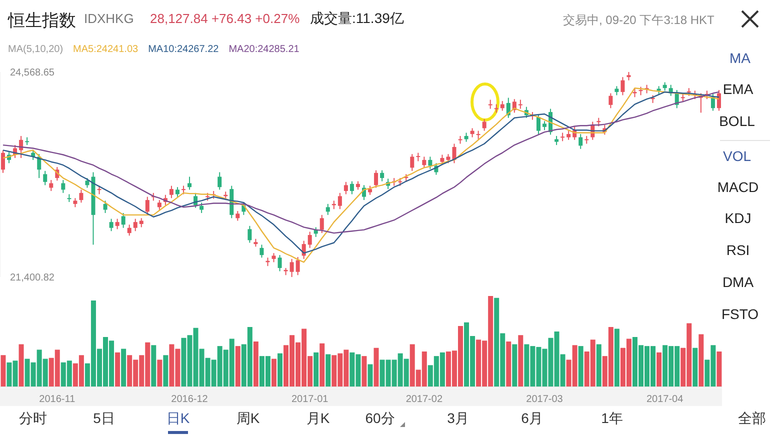 Image resolution: width=773 pixels, height=435 pixels. I want to click on text: MA, so click(740, 58).